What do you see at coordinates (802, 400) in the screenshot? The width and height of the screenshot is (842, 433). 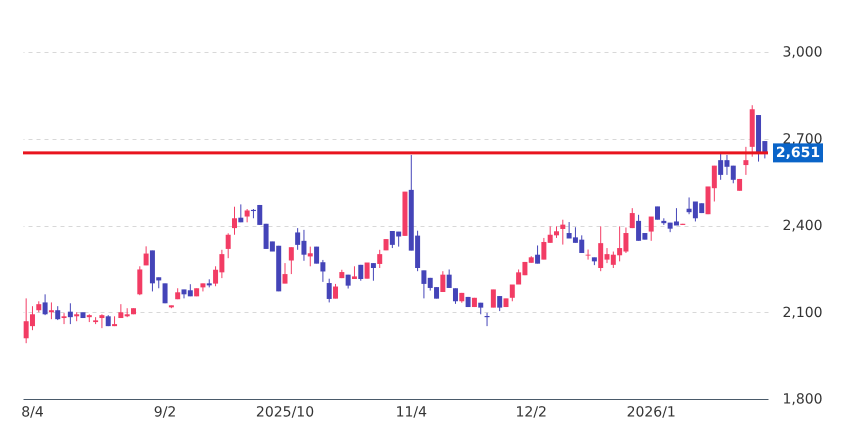 I see `y-tick-label: 1,800` at bounding box center [802, 400].